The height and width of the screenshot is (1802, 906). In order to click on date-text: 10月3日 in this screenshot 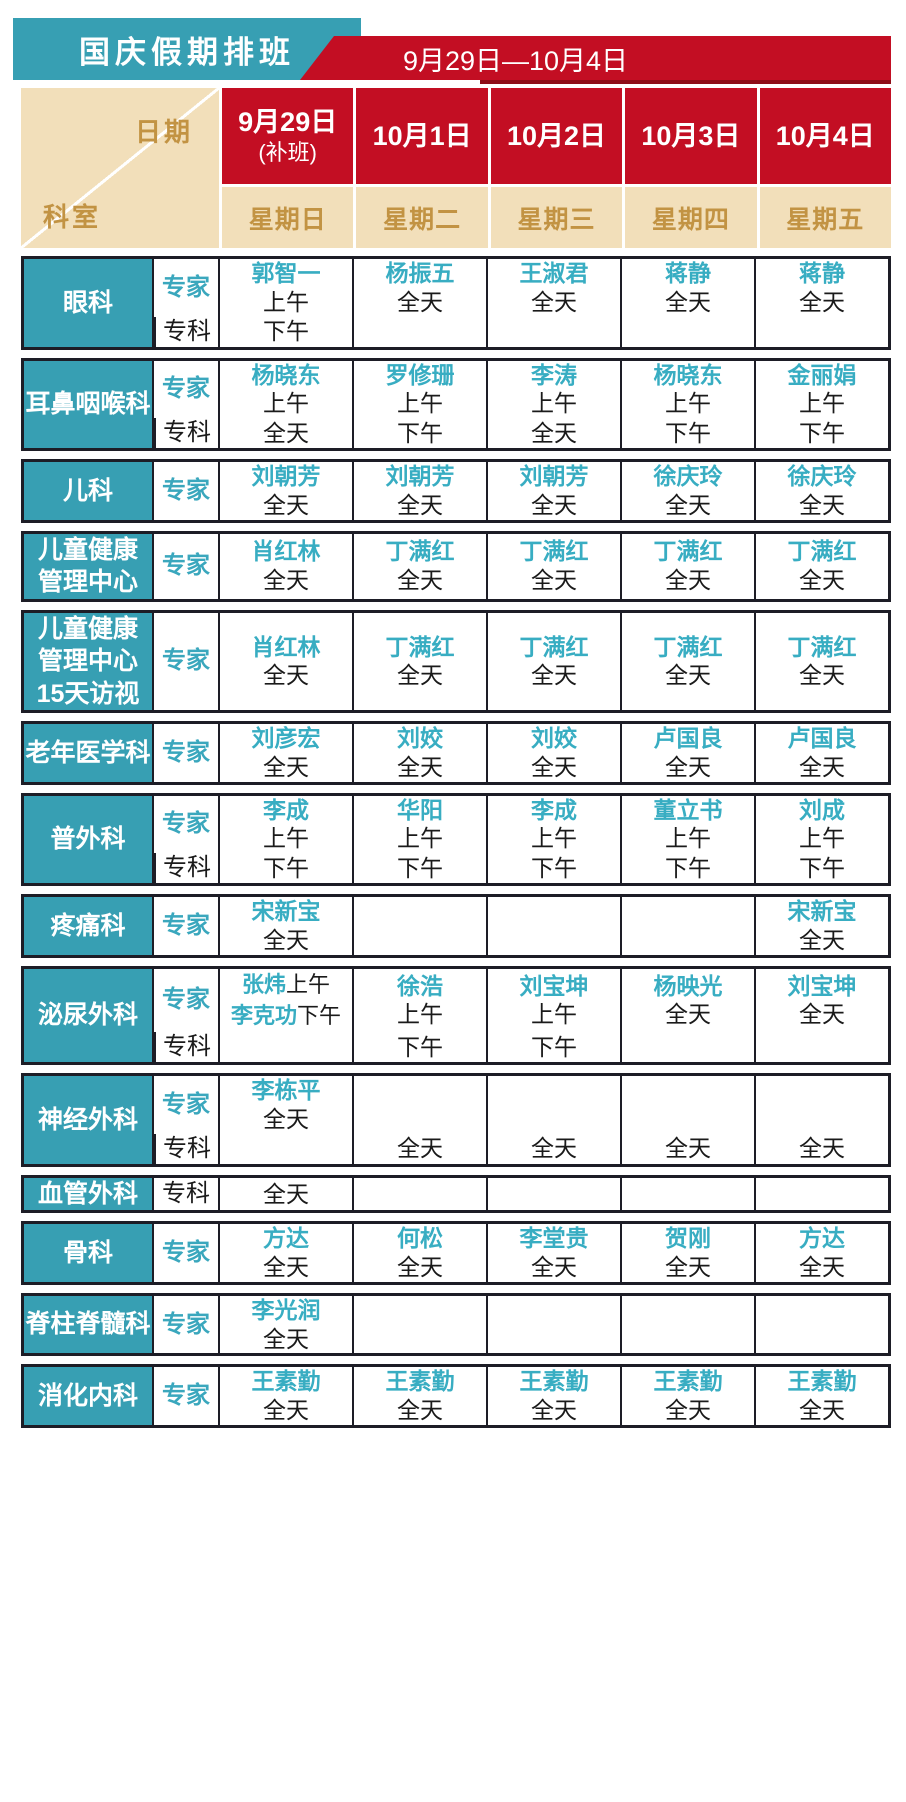, I will do `click(691, 135)`.